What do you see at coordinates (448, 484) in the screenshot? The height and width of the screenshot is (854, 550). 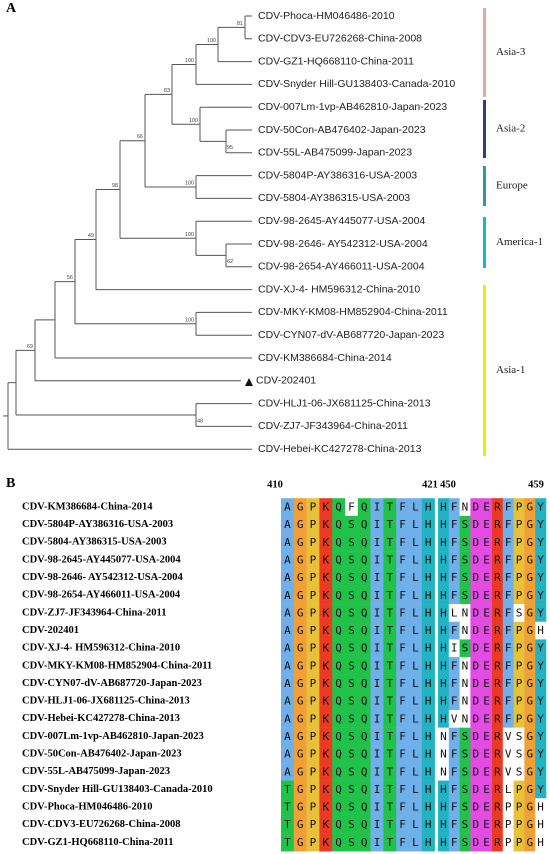 I see `position-number: 450` at bounding box center [448, 484].